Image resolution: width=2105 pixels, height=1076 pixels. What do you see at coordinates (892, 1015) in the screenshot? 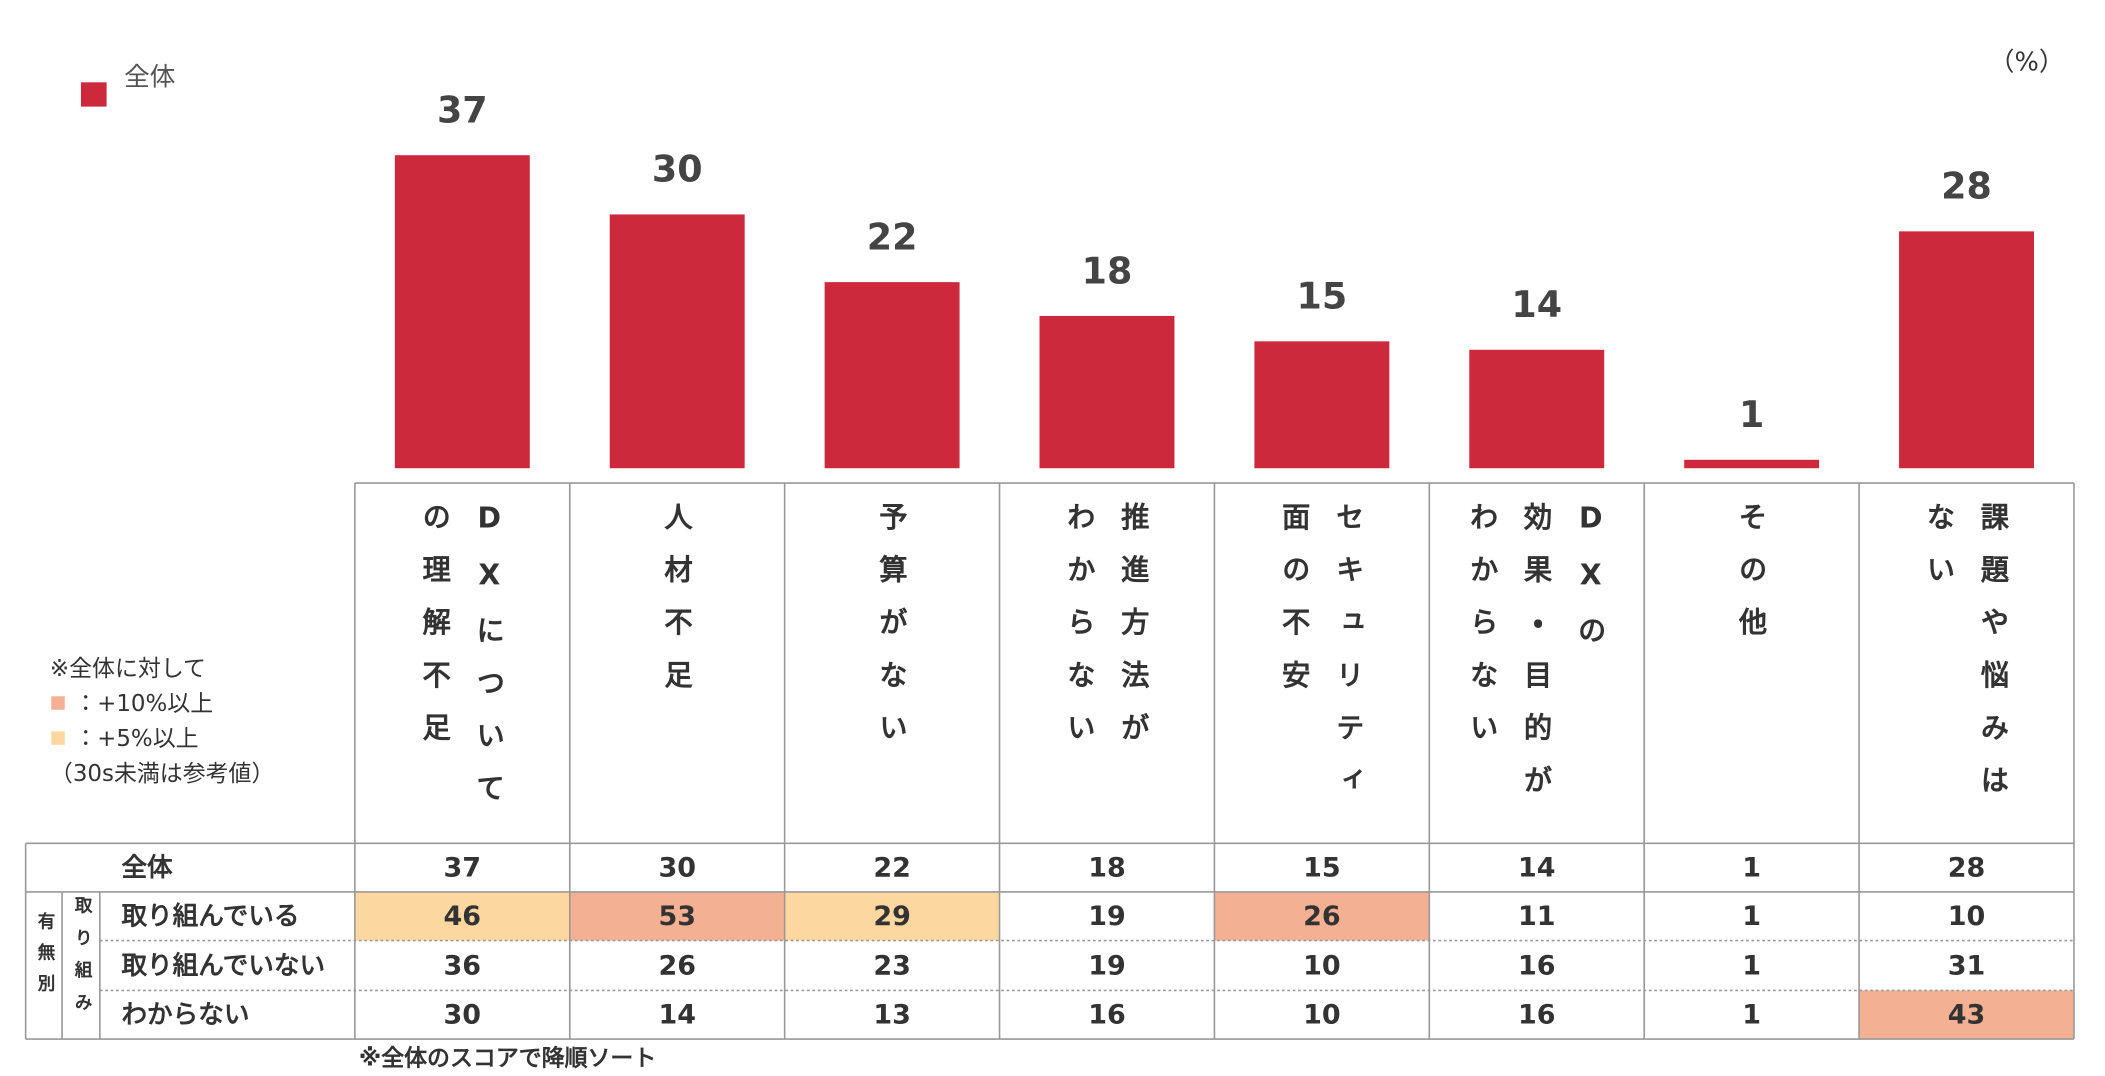
I see `table-value: 13` at bounding box center [892, 1015].